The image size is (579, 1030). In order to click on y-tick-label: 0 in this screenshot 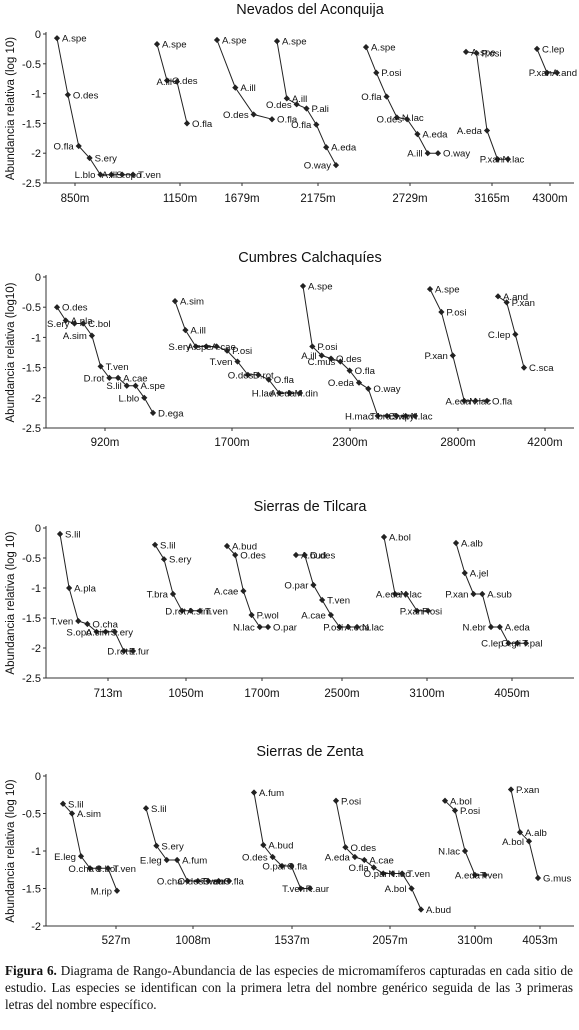, I will do `click(38, 278)`.